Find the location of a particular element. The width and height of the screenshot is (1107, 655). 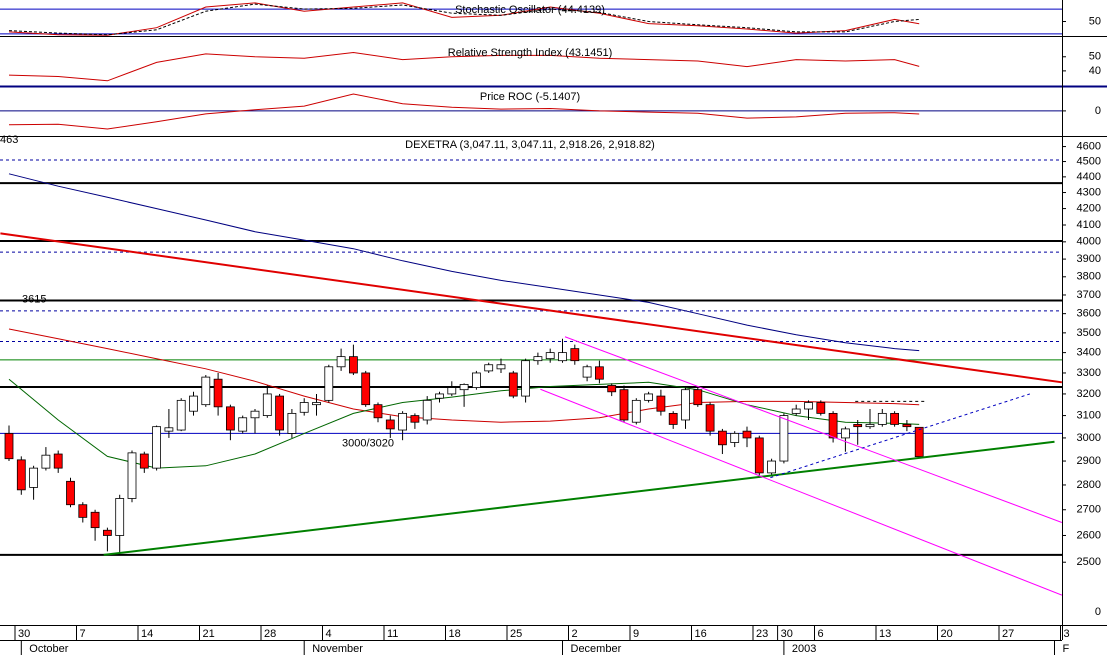

y-tick-label: 2700 is located at coordinates (1089, 510).